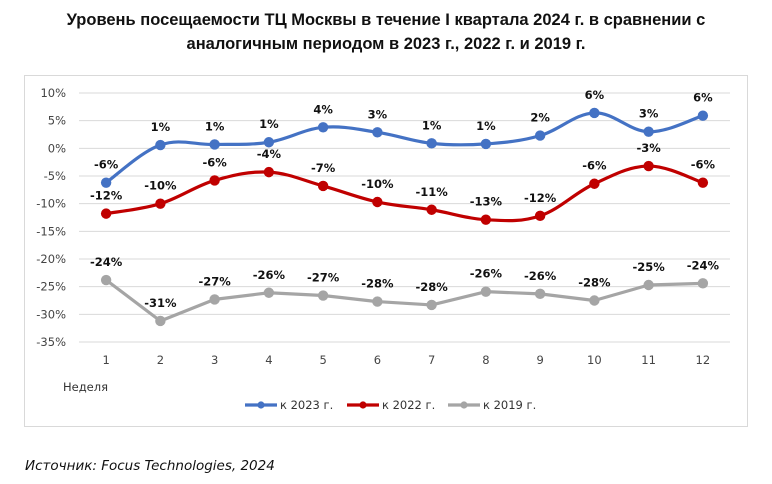 This screenshot has height=484, width=772. Describe the element at coordinates (160, 303) in the screenshot. I see `data-label: -31%` at that location.